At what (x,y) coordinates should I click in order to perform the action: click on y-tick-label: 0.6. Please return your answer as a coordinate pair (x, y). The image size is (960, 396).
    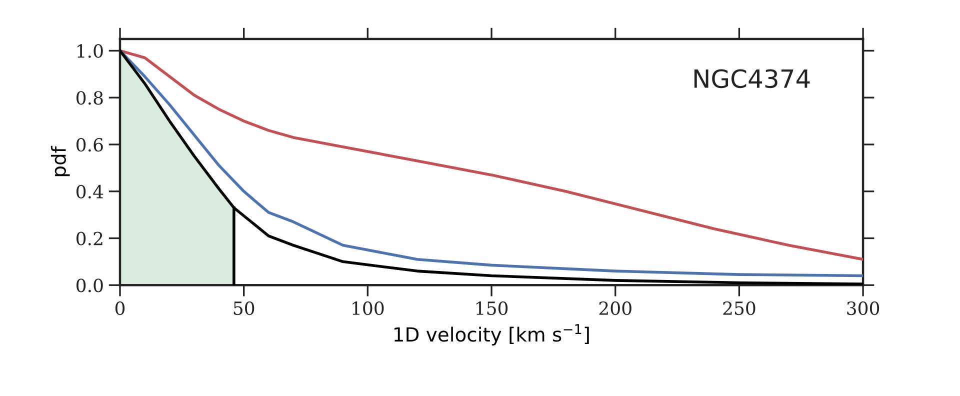
    Looking at the image, I should click on (89, 145).